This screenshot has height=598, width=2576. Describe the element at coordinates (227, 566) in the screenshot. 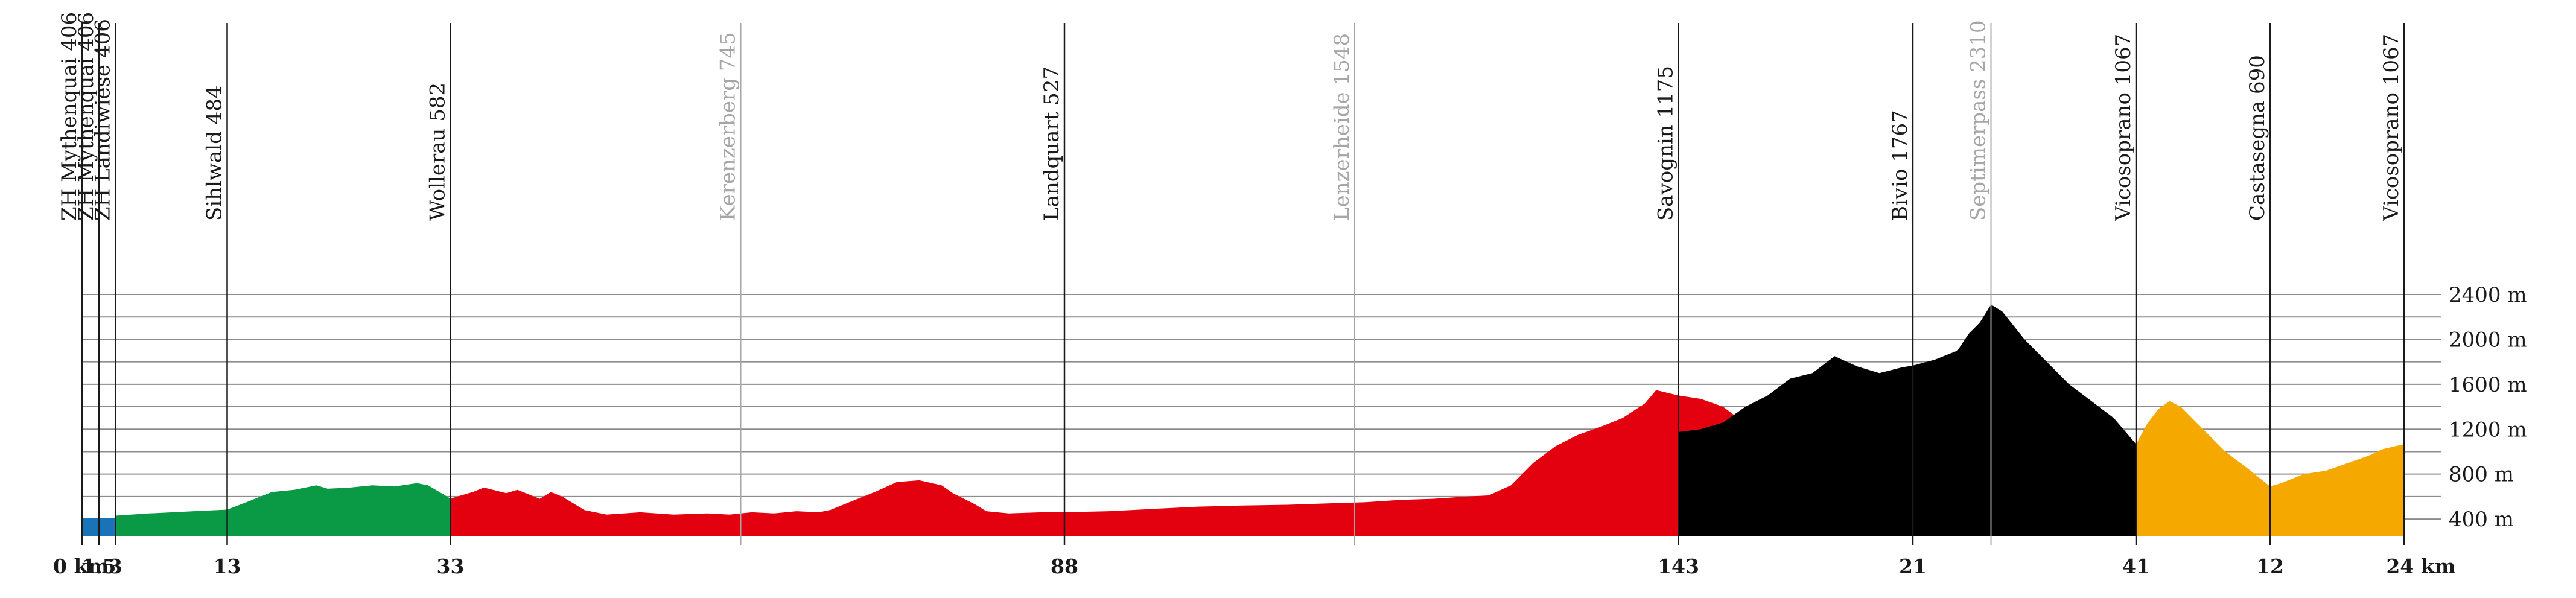

I see `x-tick-label: 13` at that location.